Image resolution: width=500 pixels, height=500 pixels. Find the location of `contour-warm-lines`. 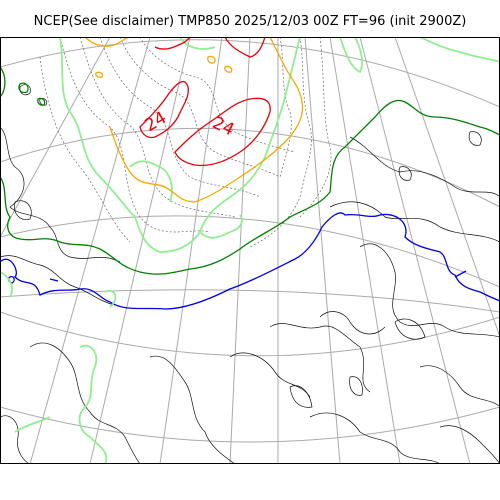

contour-warm-lines is located at coordinates (194, 120).